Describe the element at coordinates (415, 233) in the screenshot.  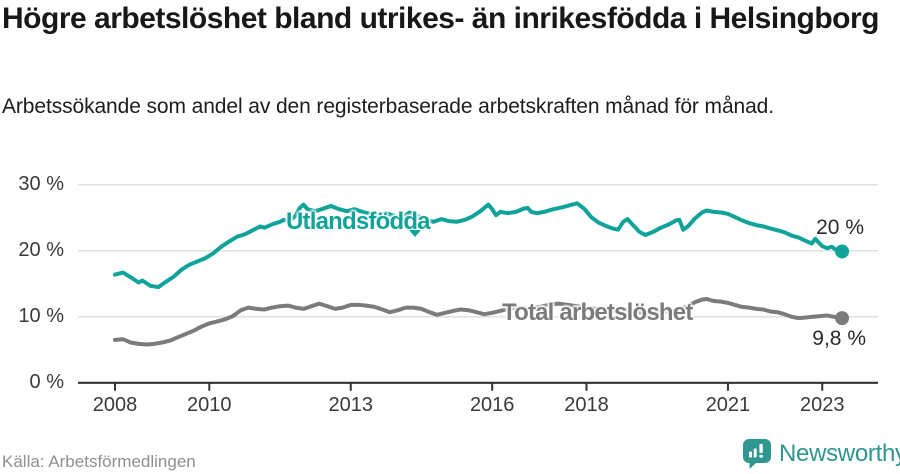
I see `series-pointer-caret-icon` at that location.